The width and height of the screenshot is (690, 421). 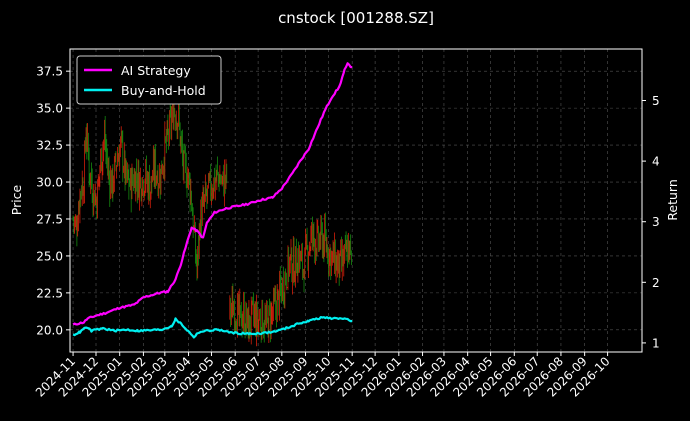 I want to click on y-left-tick-label: 27.5, so click(x=49, y=219).